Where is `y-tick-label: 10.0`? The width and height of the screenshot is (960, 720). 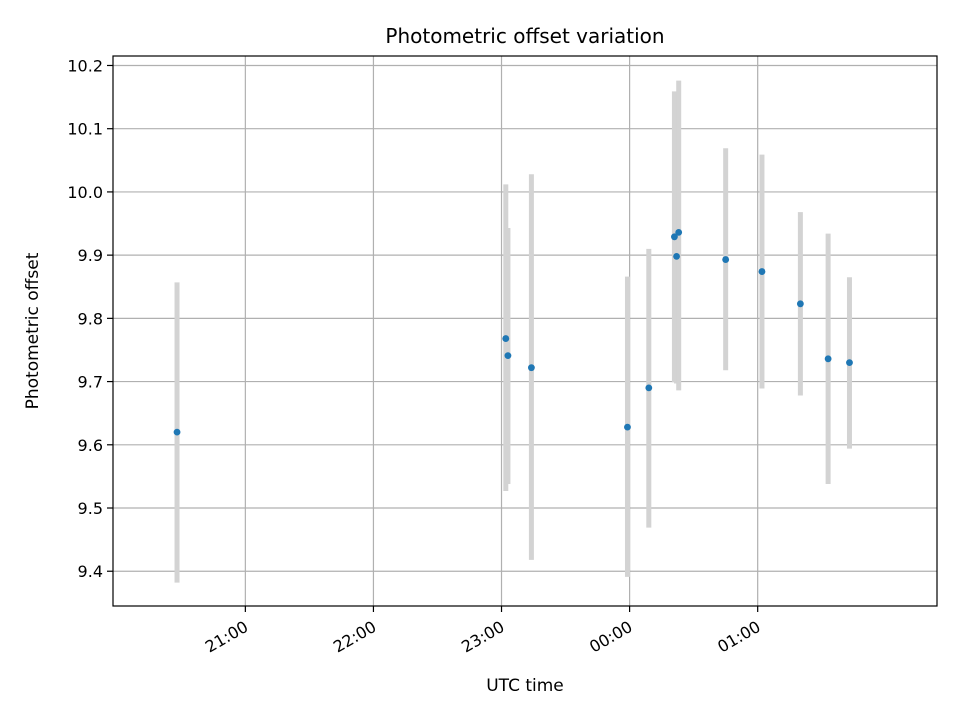
y-tick-label: 10.0 is located at coordinates (85, 192).